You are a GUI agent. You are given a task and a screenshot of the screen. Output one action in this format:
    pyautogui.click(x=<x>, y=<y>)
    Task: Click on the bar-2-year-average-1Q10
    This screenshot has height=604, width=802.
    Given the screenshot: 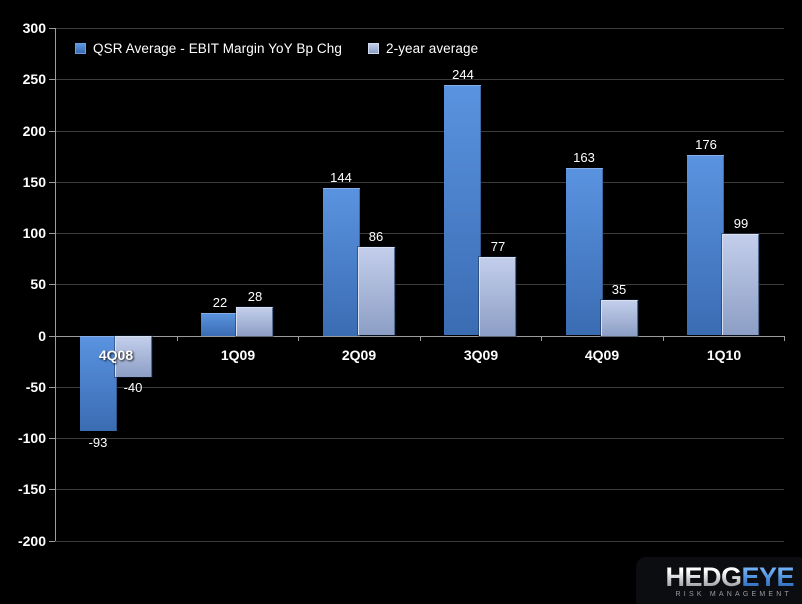 What is the action you would take?
    pyautogui.click(x=740, y=284)
    